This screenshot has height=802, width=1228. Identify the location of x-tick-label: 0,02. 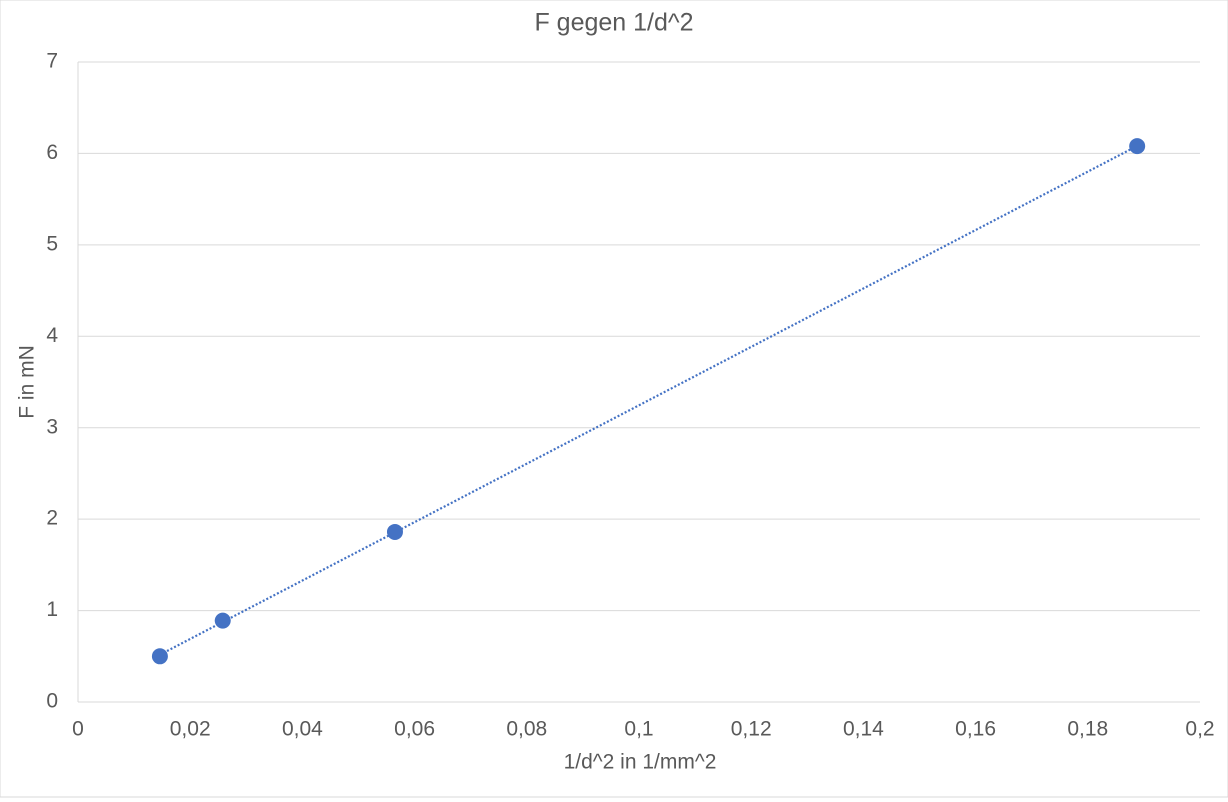
(190, 729).